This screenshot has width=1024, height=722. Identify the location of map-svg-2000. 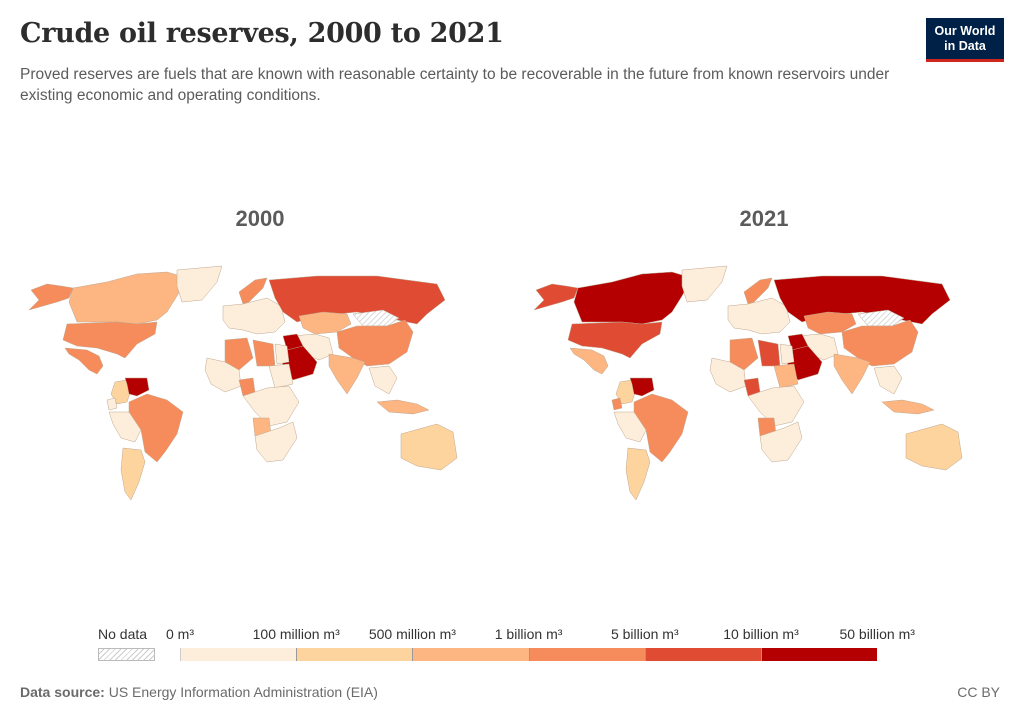
(243, 383).